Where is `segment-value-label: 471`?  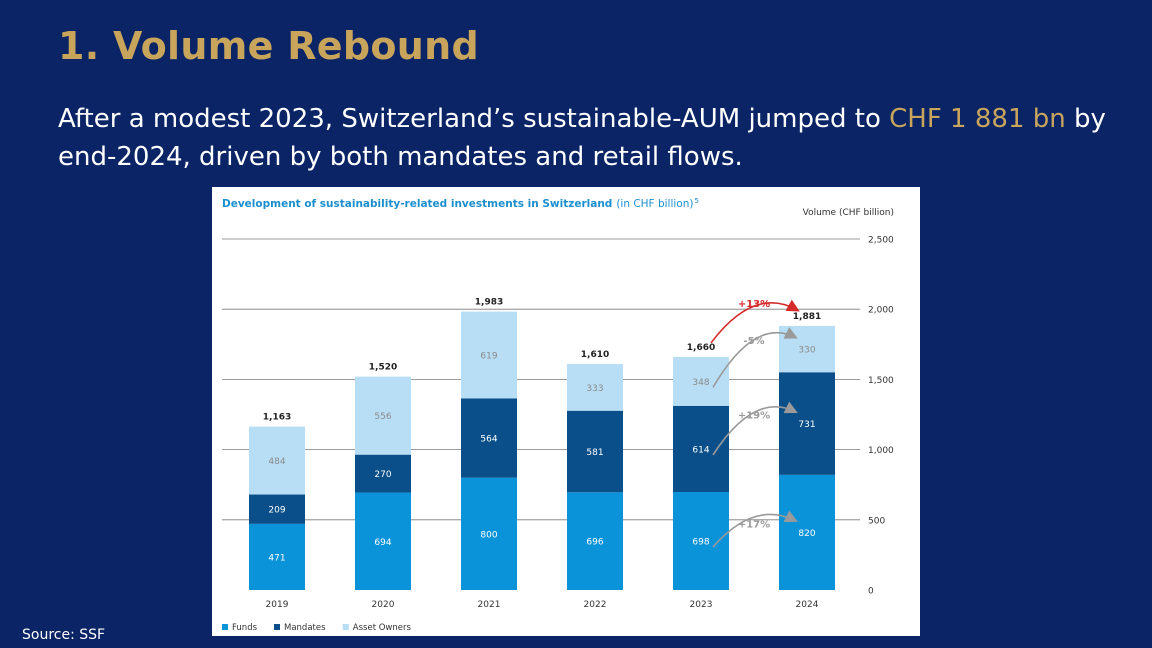
segment-value-label: 471 is located at coordinates (276, 558).